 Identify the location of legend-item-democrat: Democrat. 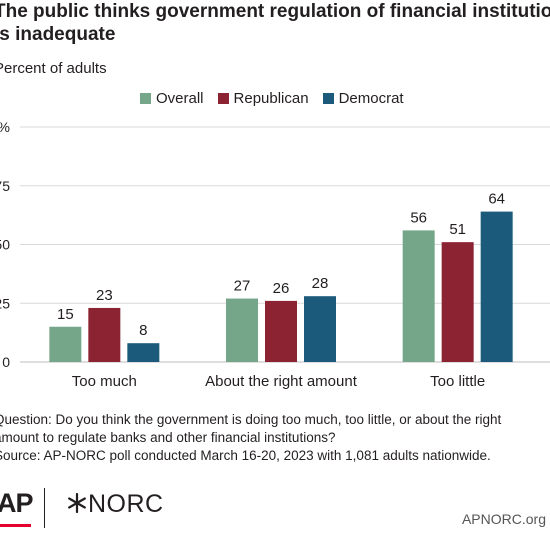
(363, 98).